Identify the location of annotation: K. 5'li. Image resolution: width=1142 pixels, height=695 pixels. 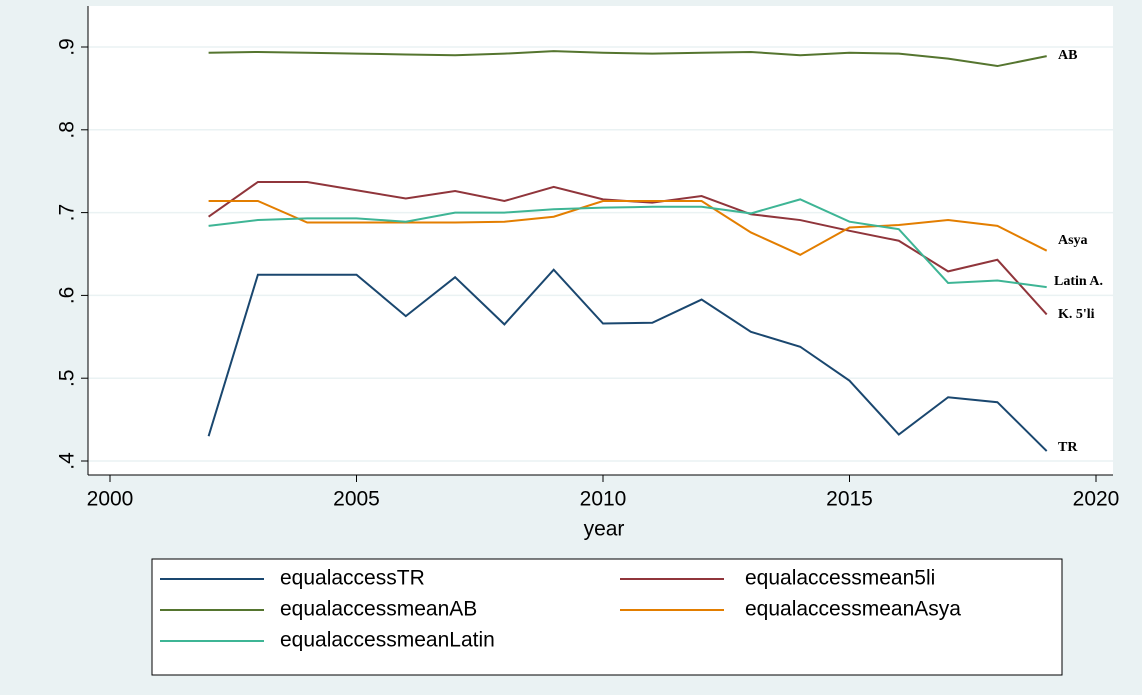
(1076, 314).